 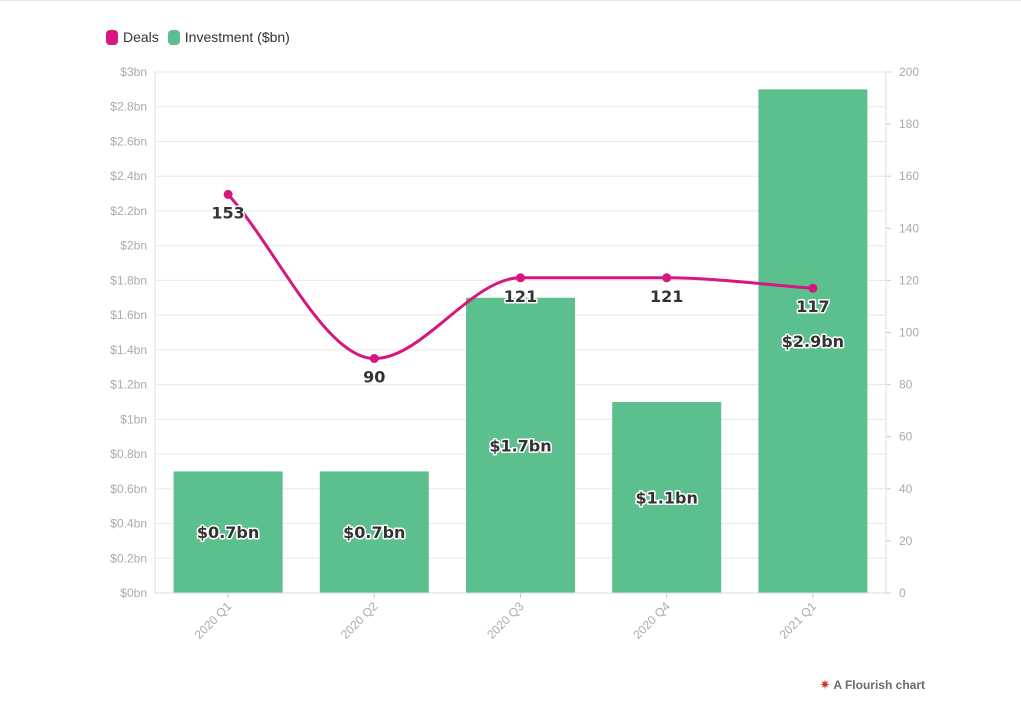 What do you see at coordinates (227, 212) in the screenshot?
I see `deals-value-label: 153` at bounding box center [227, 212].